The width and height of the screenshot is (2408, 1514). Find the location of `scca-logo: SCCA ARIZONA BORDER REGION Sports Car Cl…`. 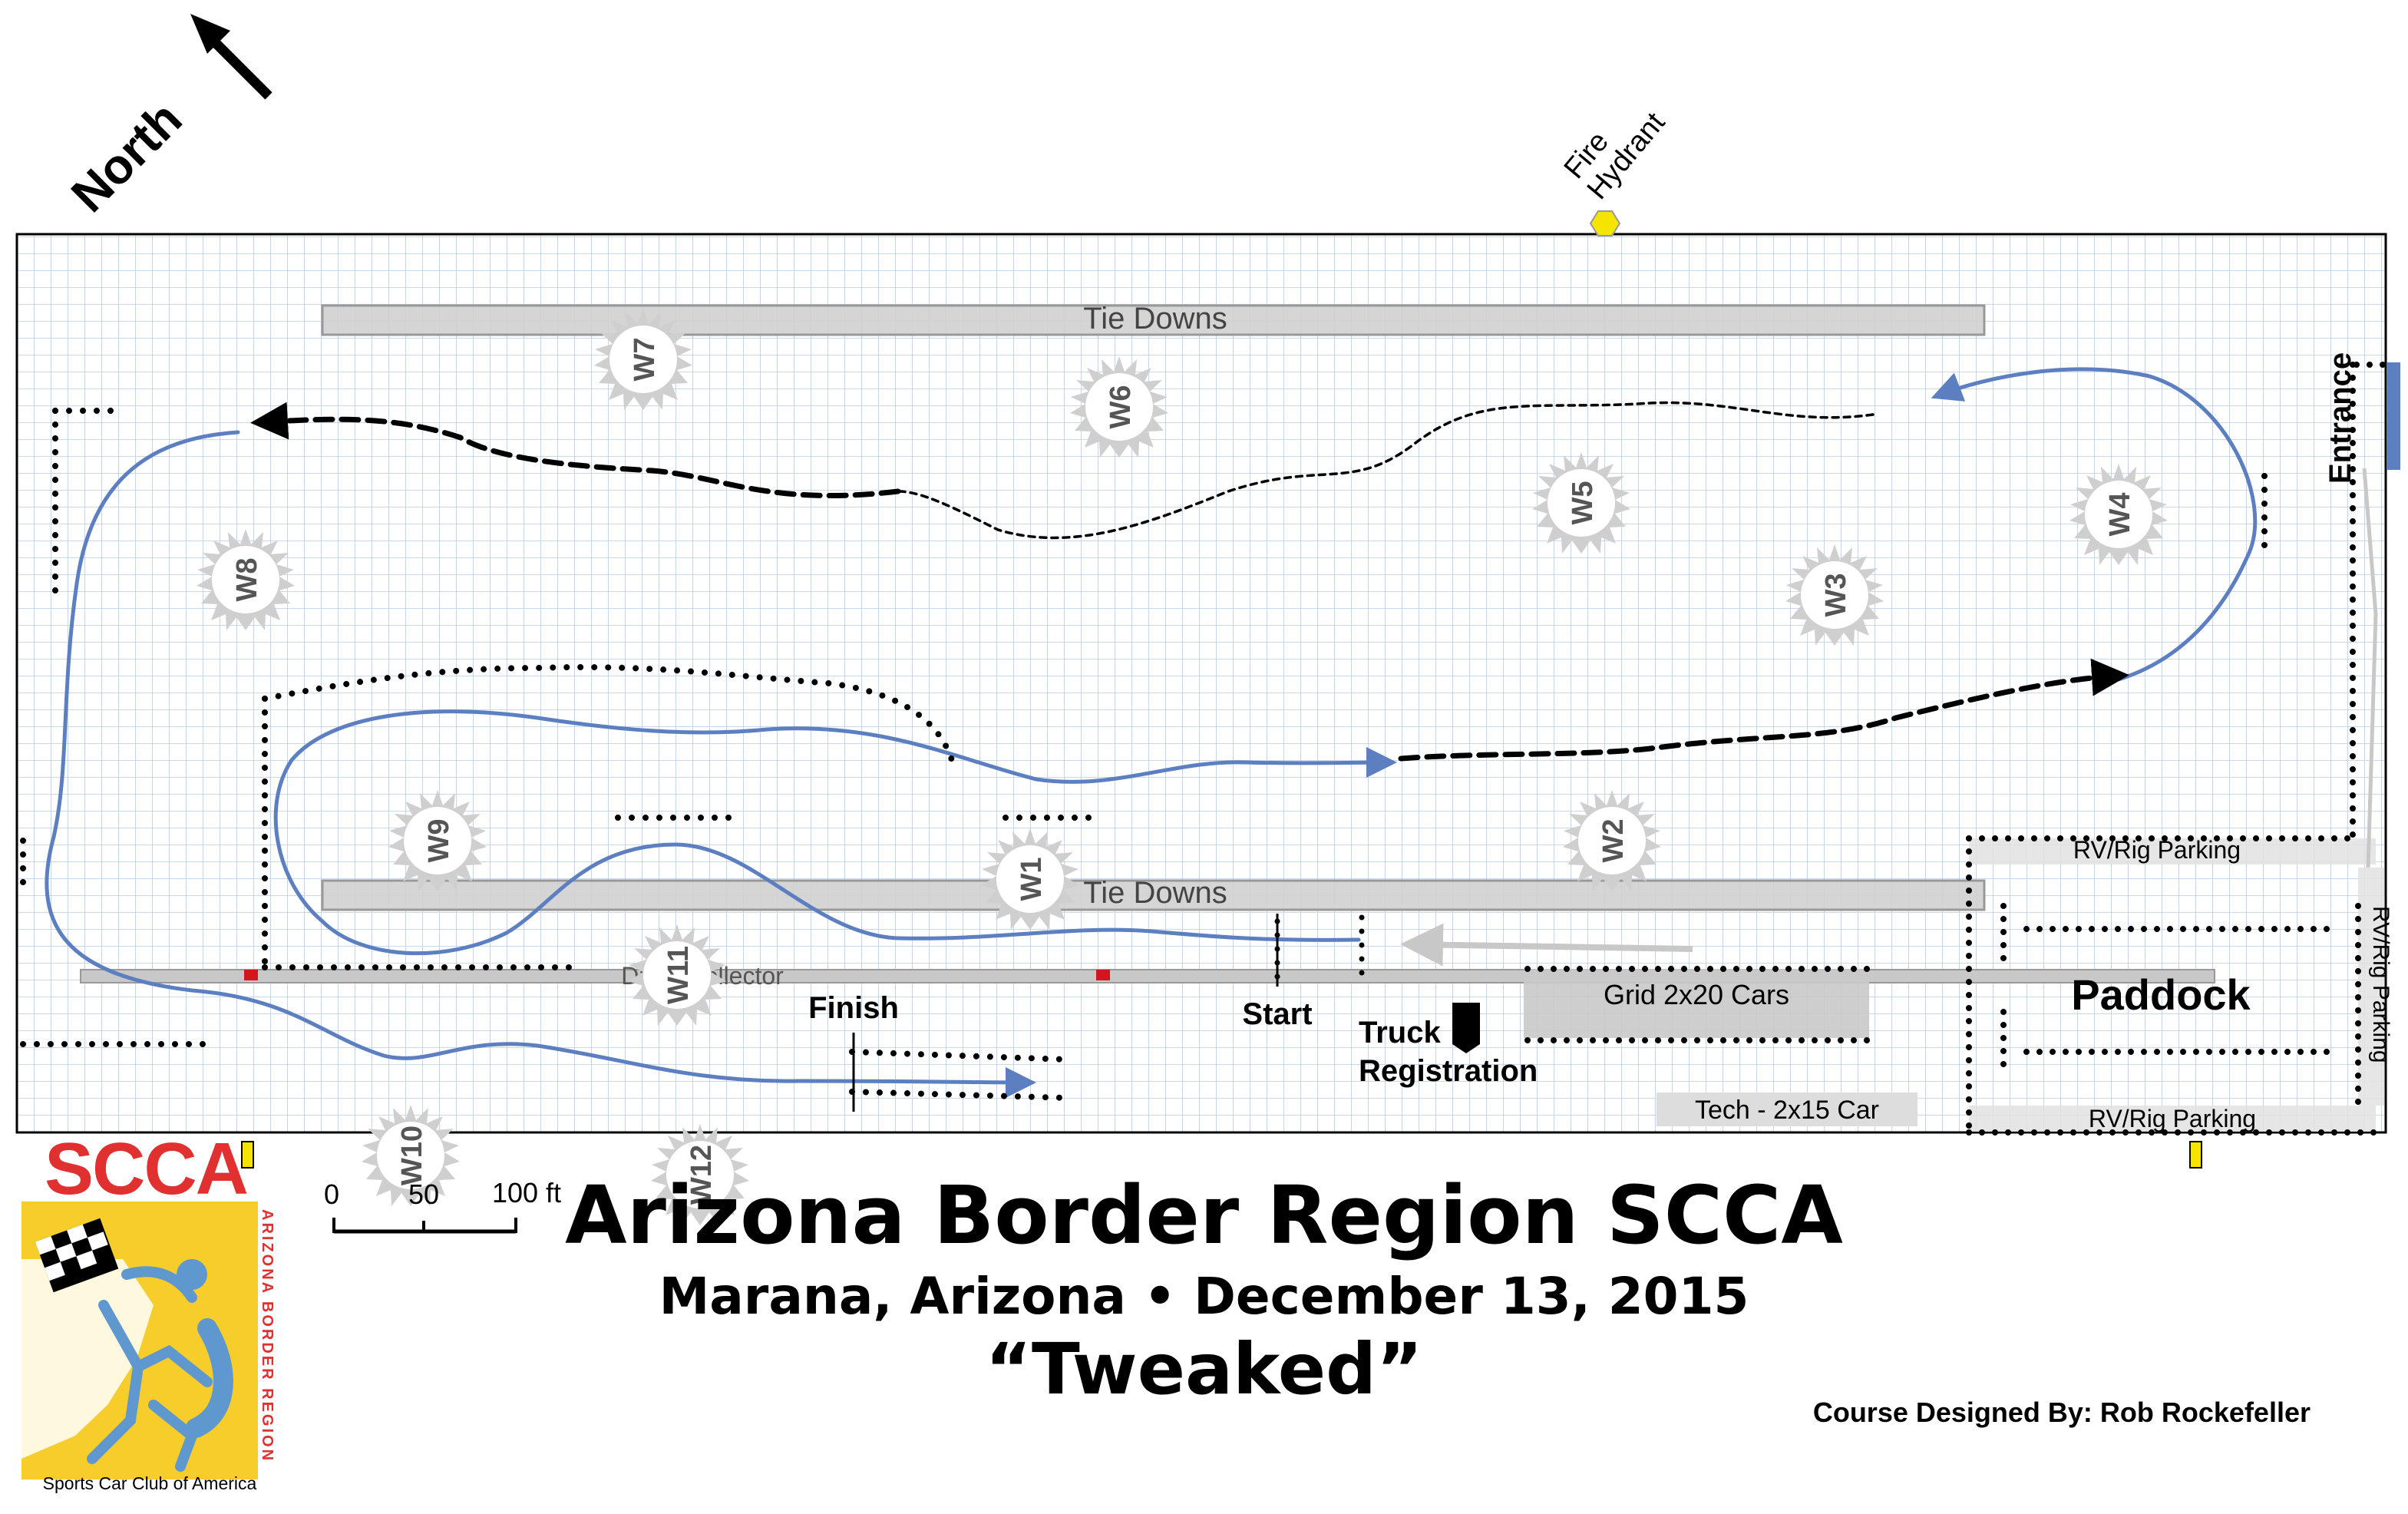

scca-logo: SCCA ARIZONA BORDER REGION Sports Car Cl… is located at coordinates (148, 1311).